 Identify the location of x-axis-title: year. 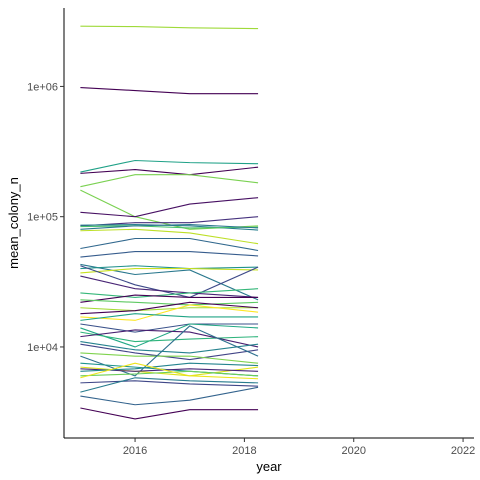
(269, 466).